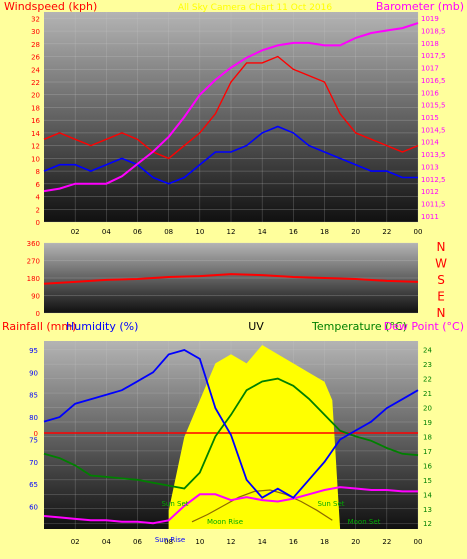 This screenshot has height=559, width=467. What do you see at coordinates (35, 96) in the screenshot?
I see `wind-y-left-tick: 20` at bounding box center [35, 96].